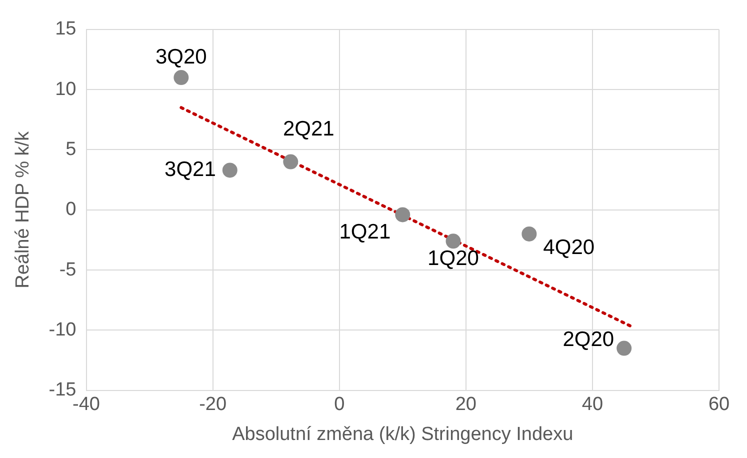 This screenshot has width=747, height=458. Describe the element at coordinates (593, 405) in the screenshot. I see `x-tick-label: 40` at that location.